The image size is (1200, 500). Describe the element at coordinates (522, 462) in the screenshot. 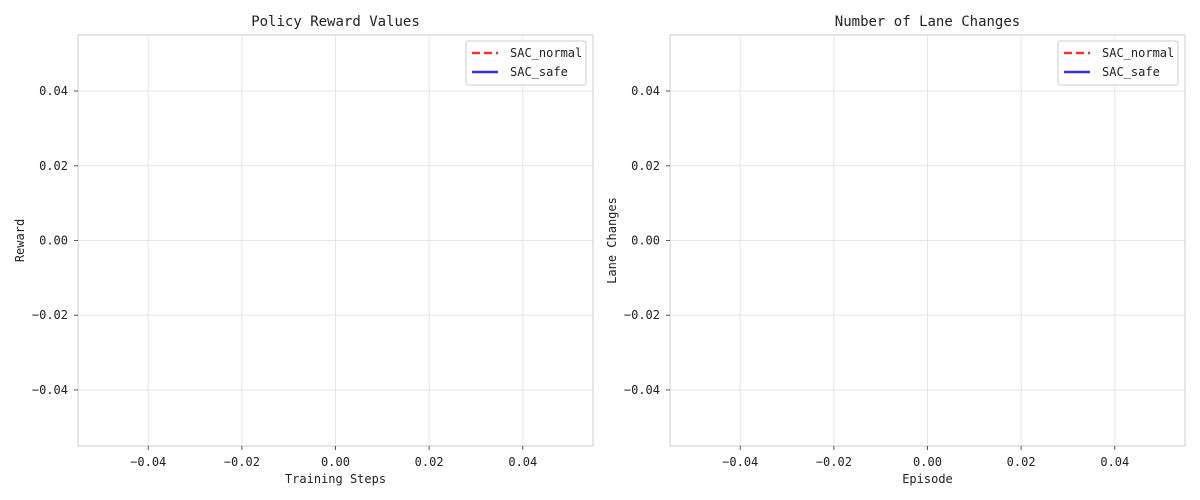

I see `reward-x-tick-label: 0.04` at that location.